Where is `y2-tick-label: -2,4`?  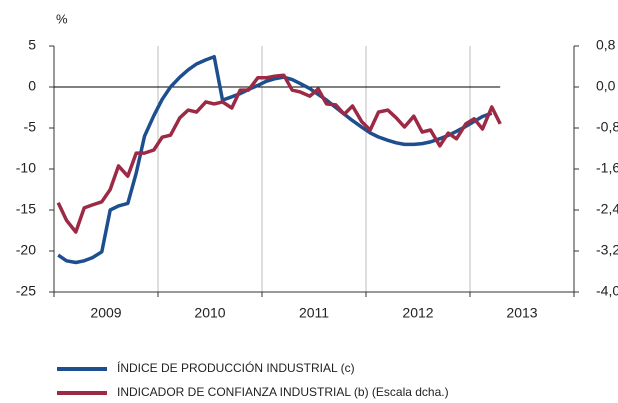
y2-tick-label: -2,4 is located at coordinates (607, 209).